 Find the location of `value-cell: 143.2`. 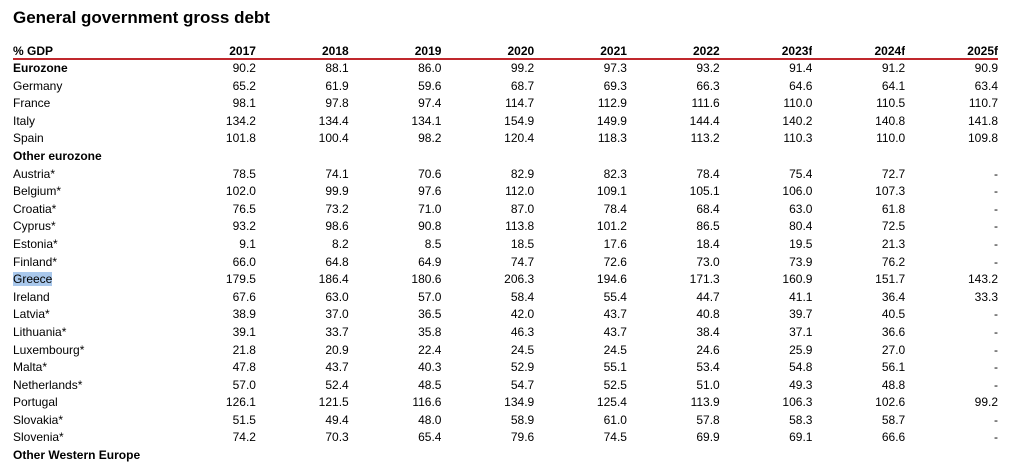

value-cell: 143.2 is located at coordinates (982, 279).